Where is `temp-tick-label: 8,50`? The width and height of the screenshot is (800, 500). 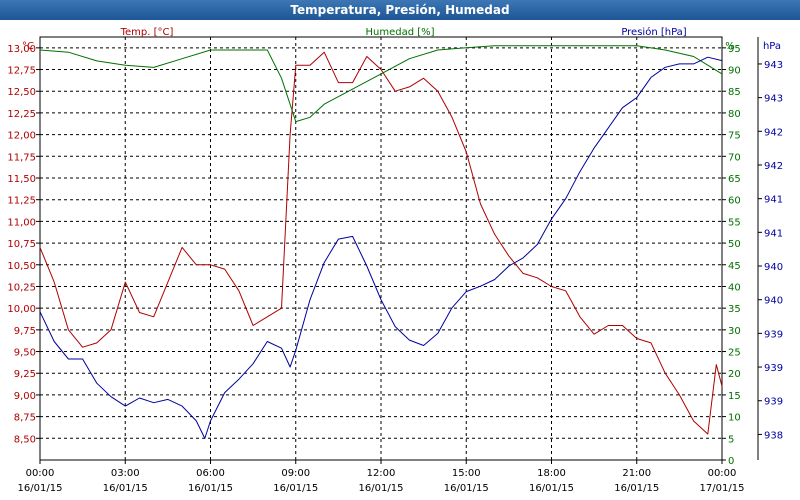 temp-tick-label: 8,50 is located at coordinates (25, 439).